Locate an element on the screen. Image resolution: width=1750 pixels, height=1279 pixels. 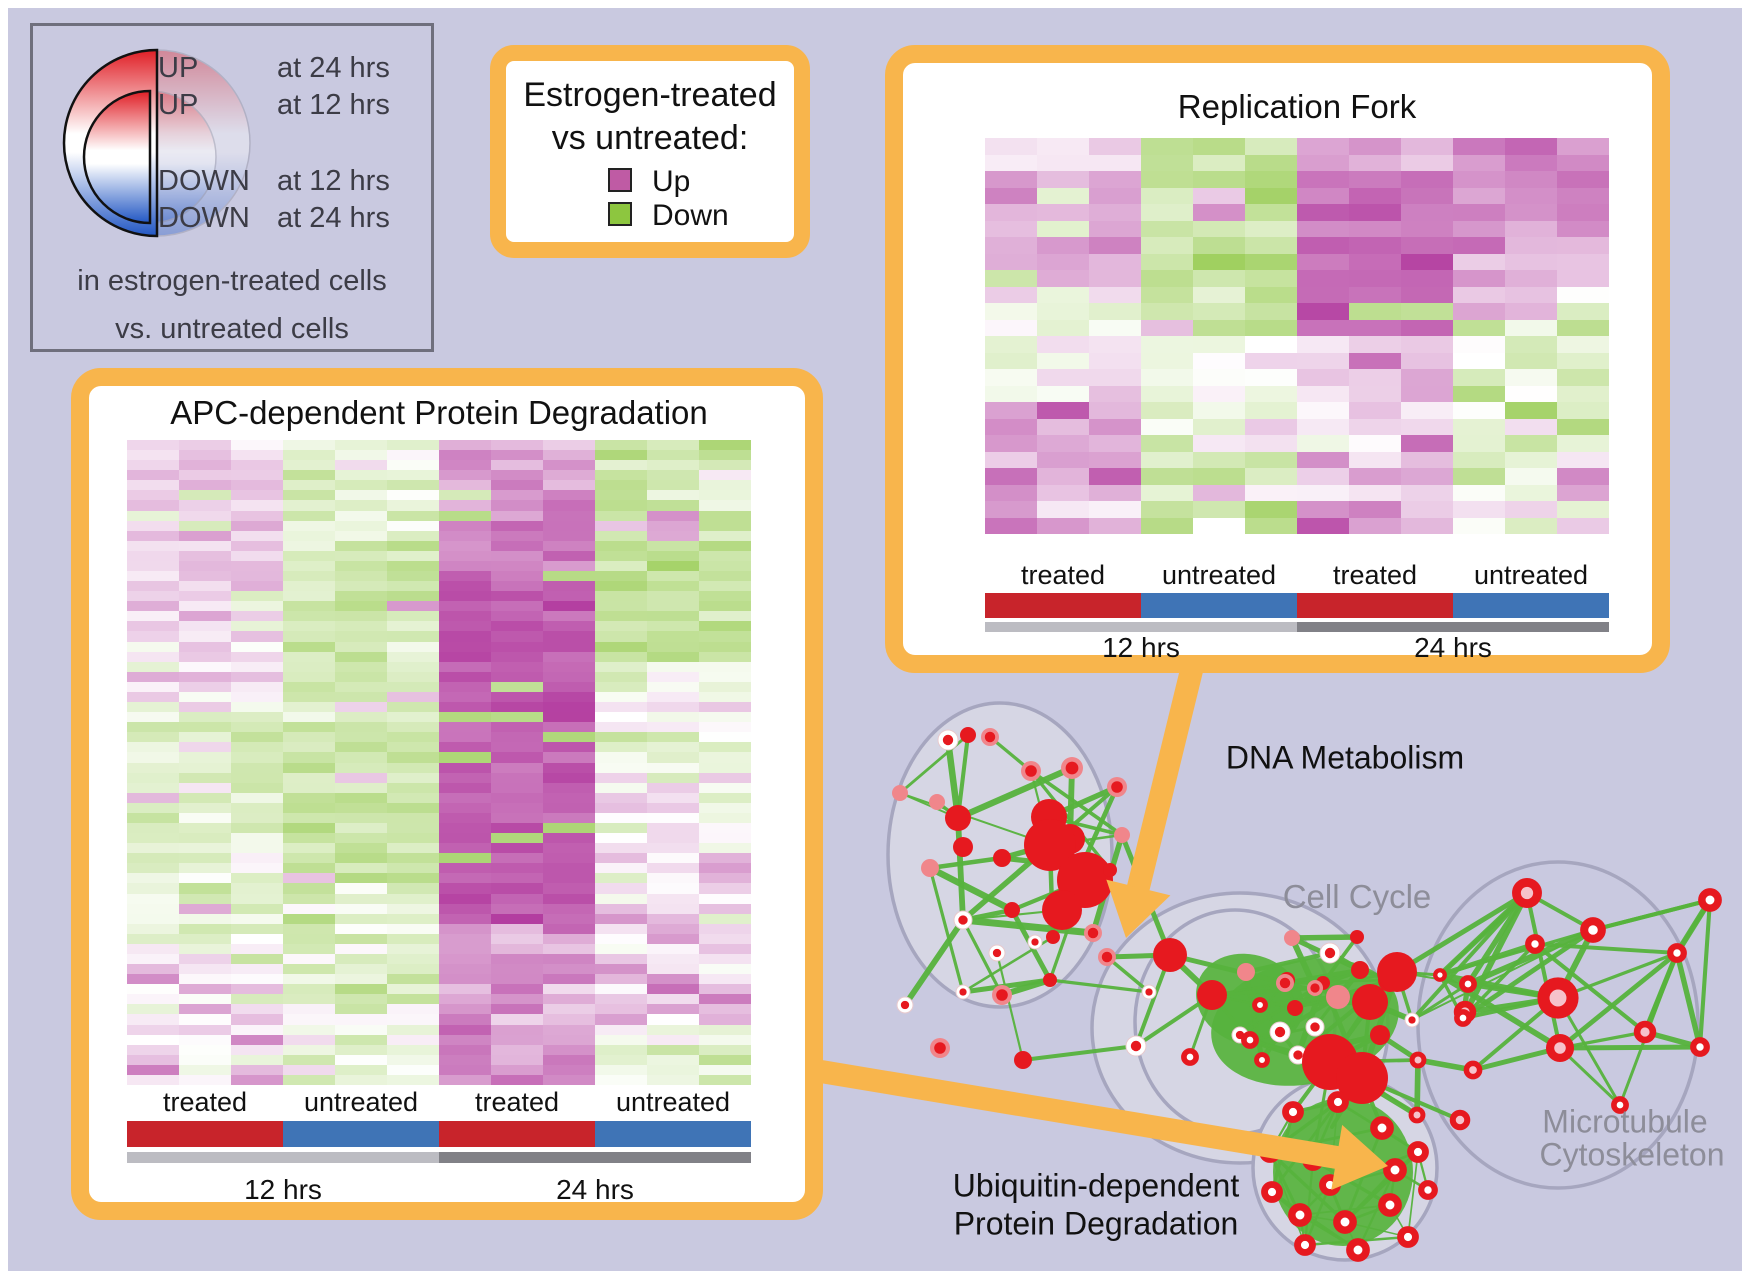
condition-bar is located at coordinates (517, 1134).